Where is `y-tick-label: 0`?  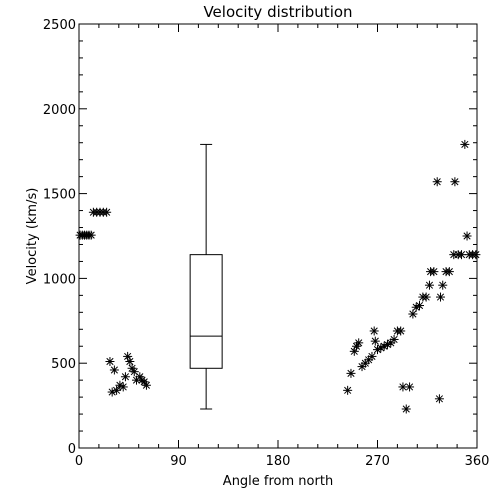
y-tick-label: 0 is located at coordinates (72, 449).